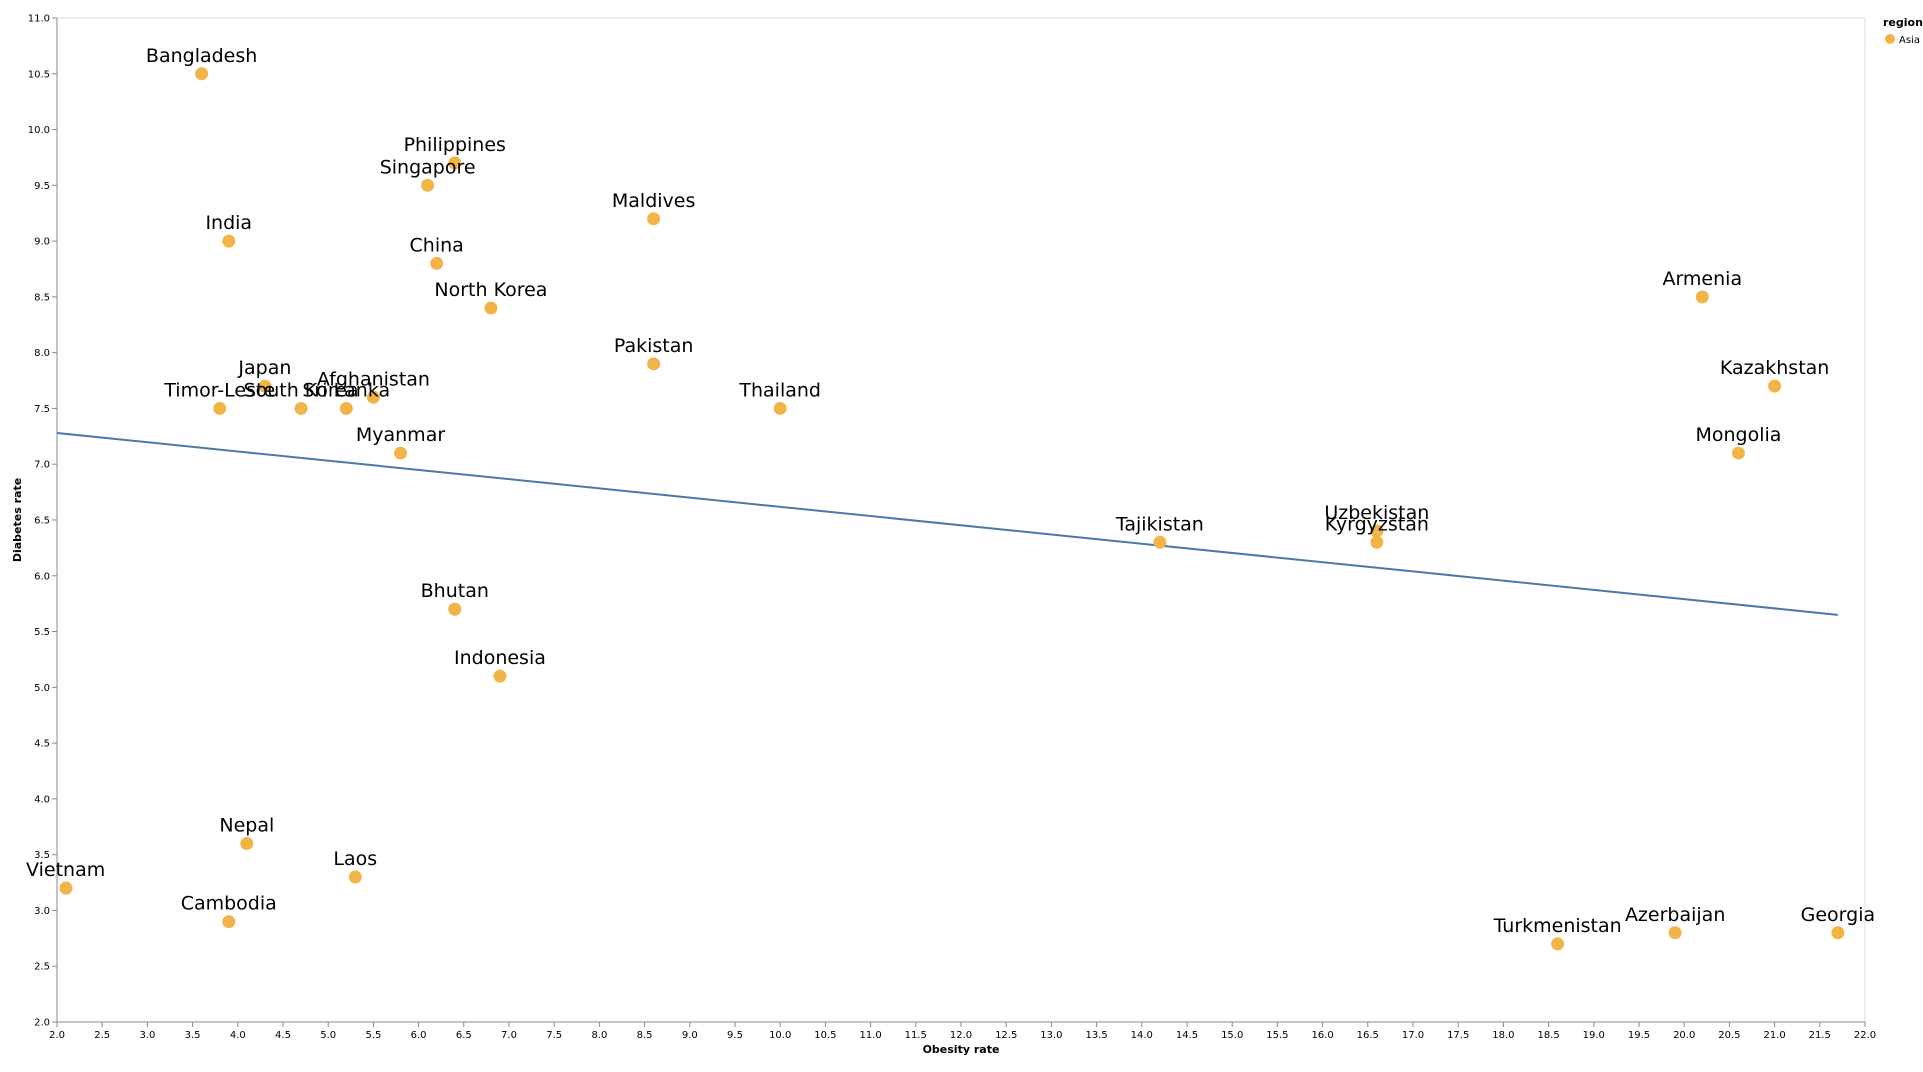 Image resolution: width=1923 pixels, height=1072 pixels. I want to click on point-label-bhutan: Bhutan, so click(455, 591).